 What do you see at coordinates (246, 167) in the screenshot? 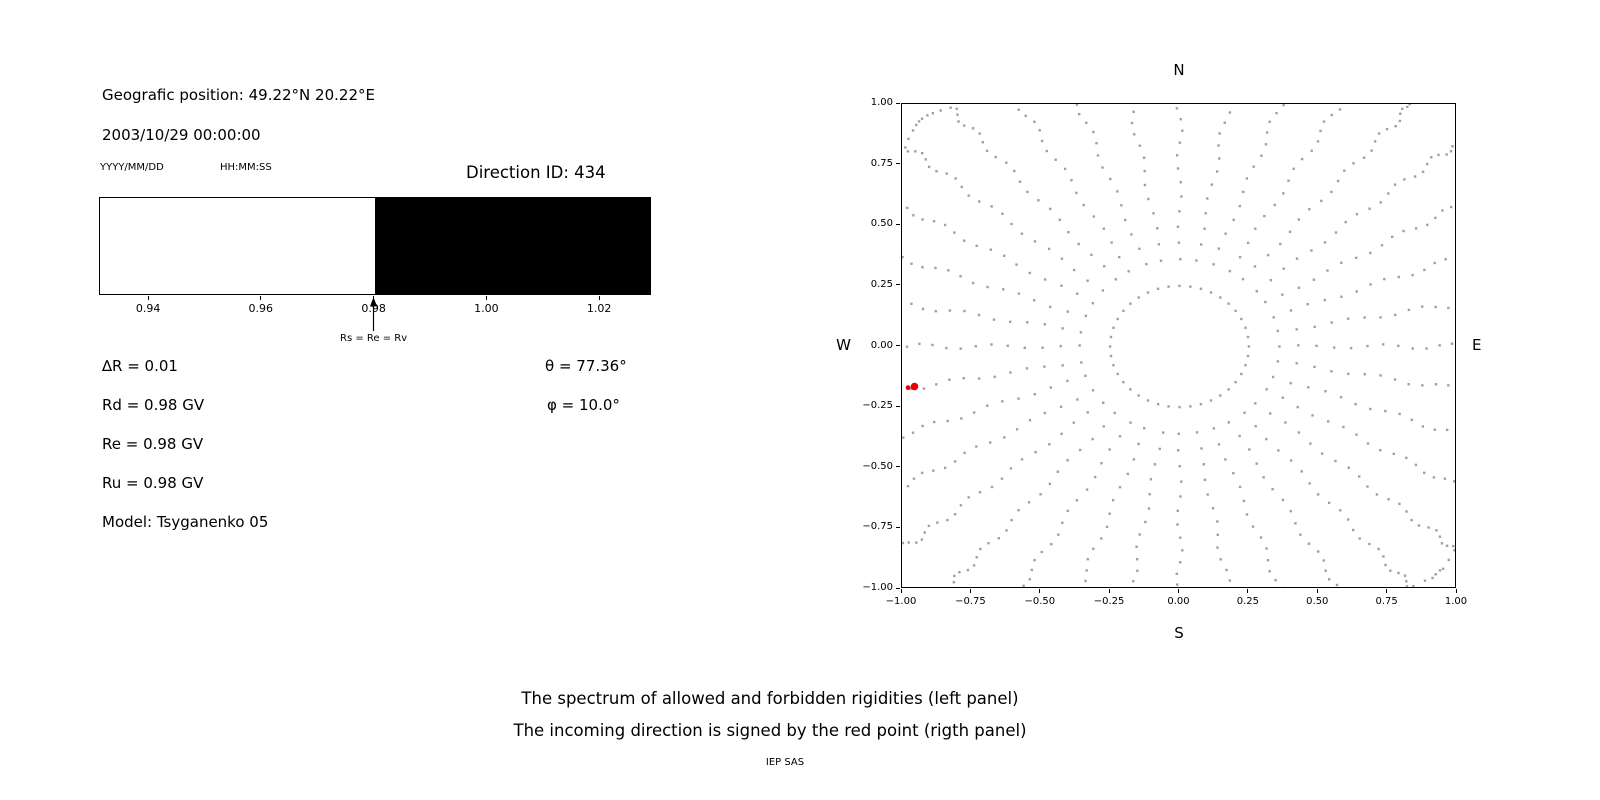
I see `time-format-label: HH:MM:SS` at bounding box center [246, 167].